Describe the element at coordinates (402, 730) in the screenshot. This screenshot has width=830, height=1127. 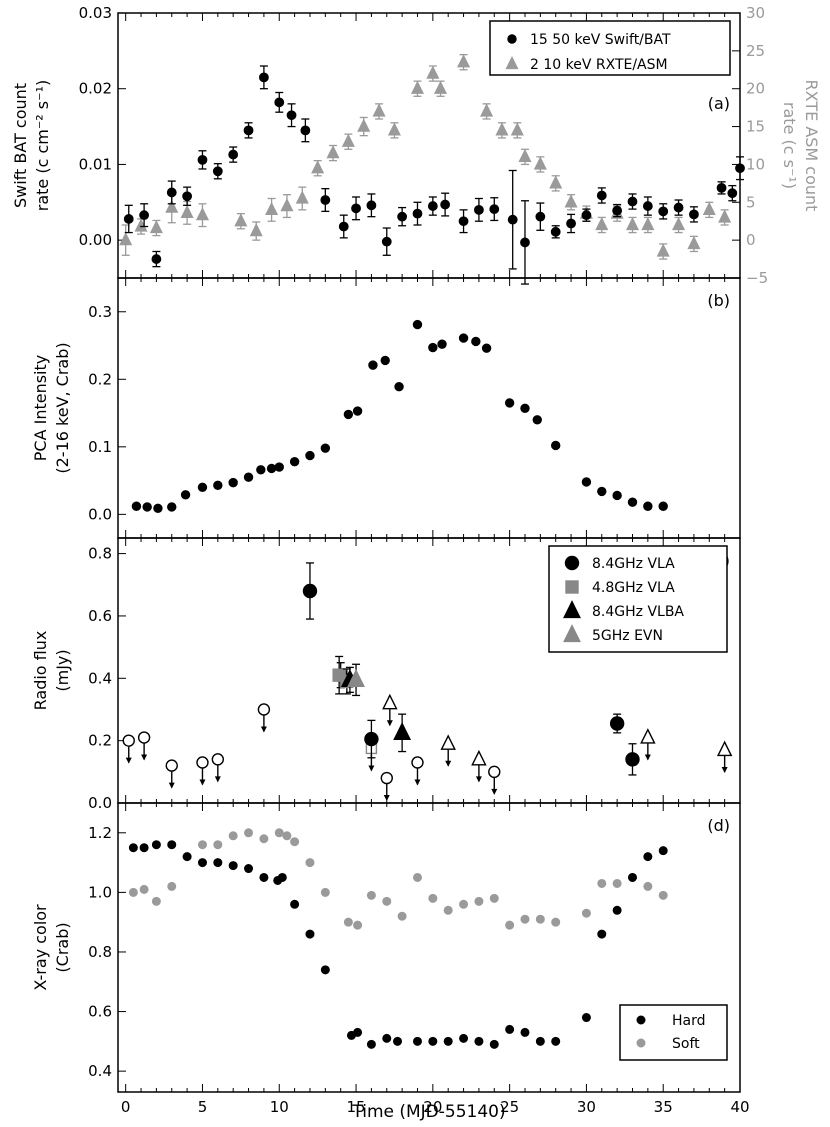
I see `radio-point-vlba` at that location.